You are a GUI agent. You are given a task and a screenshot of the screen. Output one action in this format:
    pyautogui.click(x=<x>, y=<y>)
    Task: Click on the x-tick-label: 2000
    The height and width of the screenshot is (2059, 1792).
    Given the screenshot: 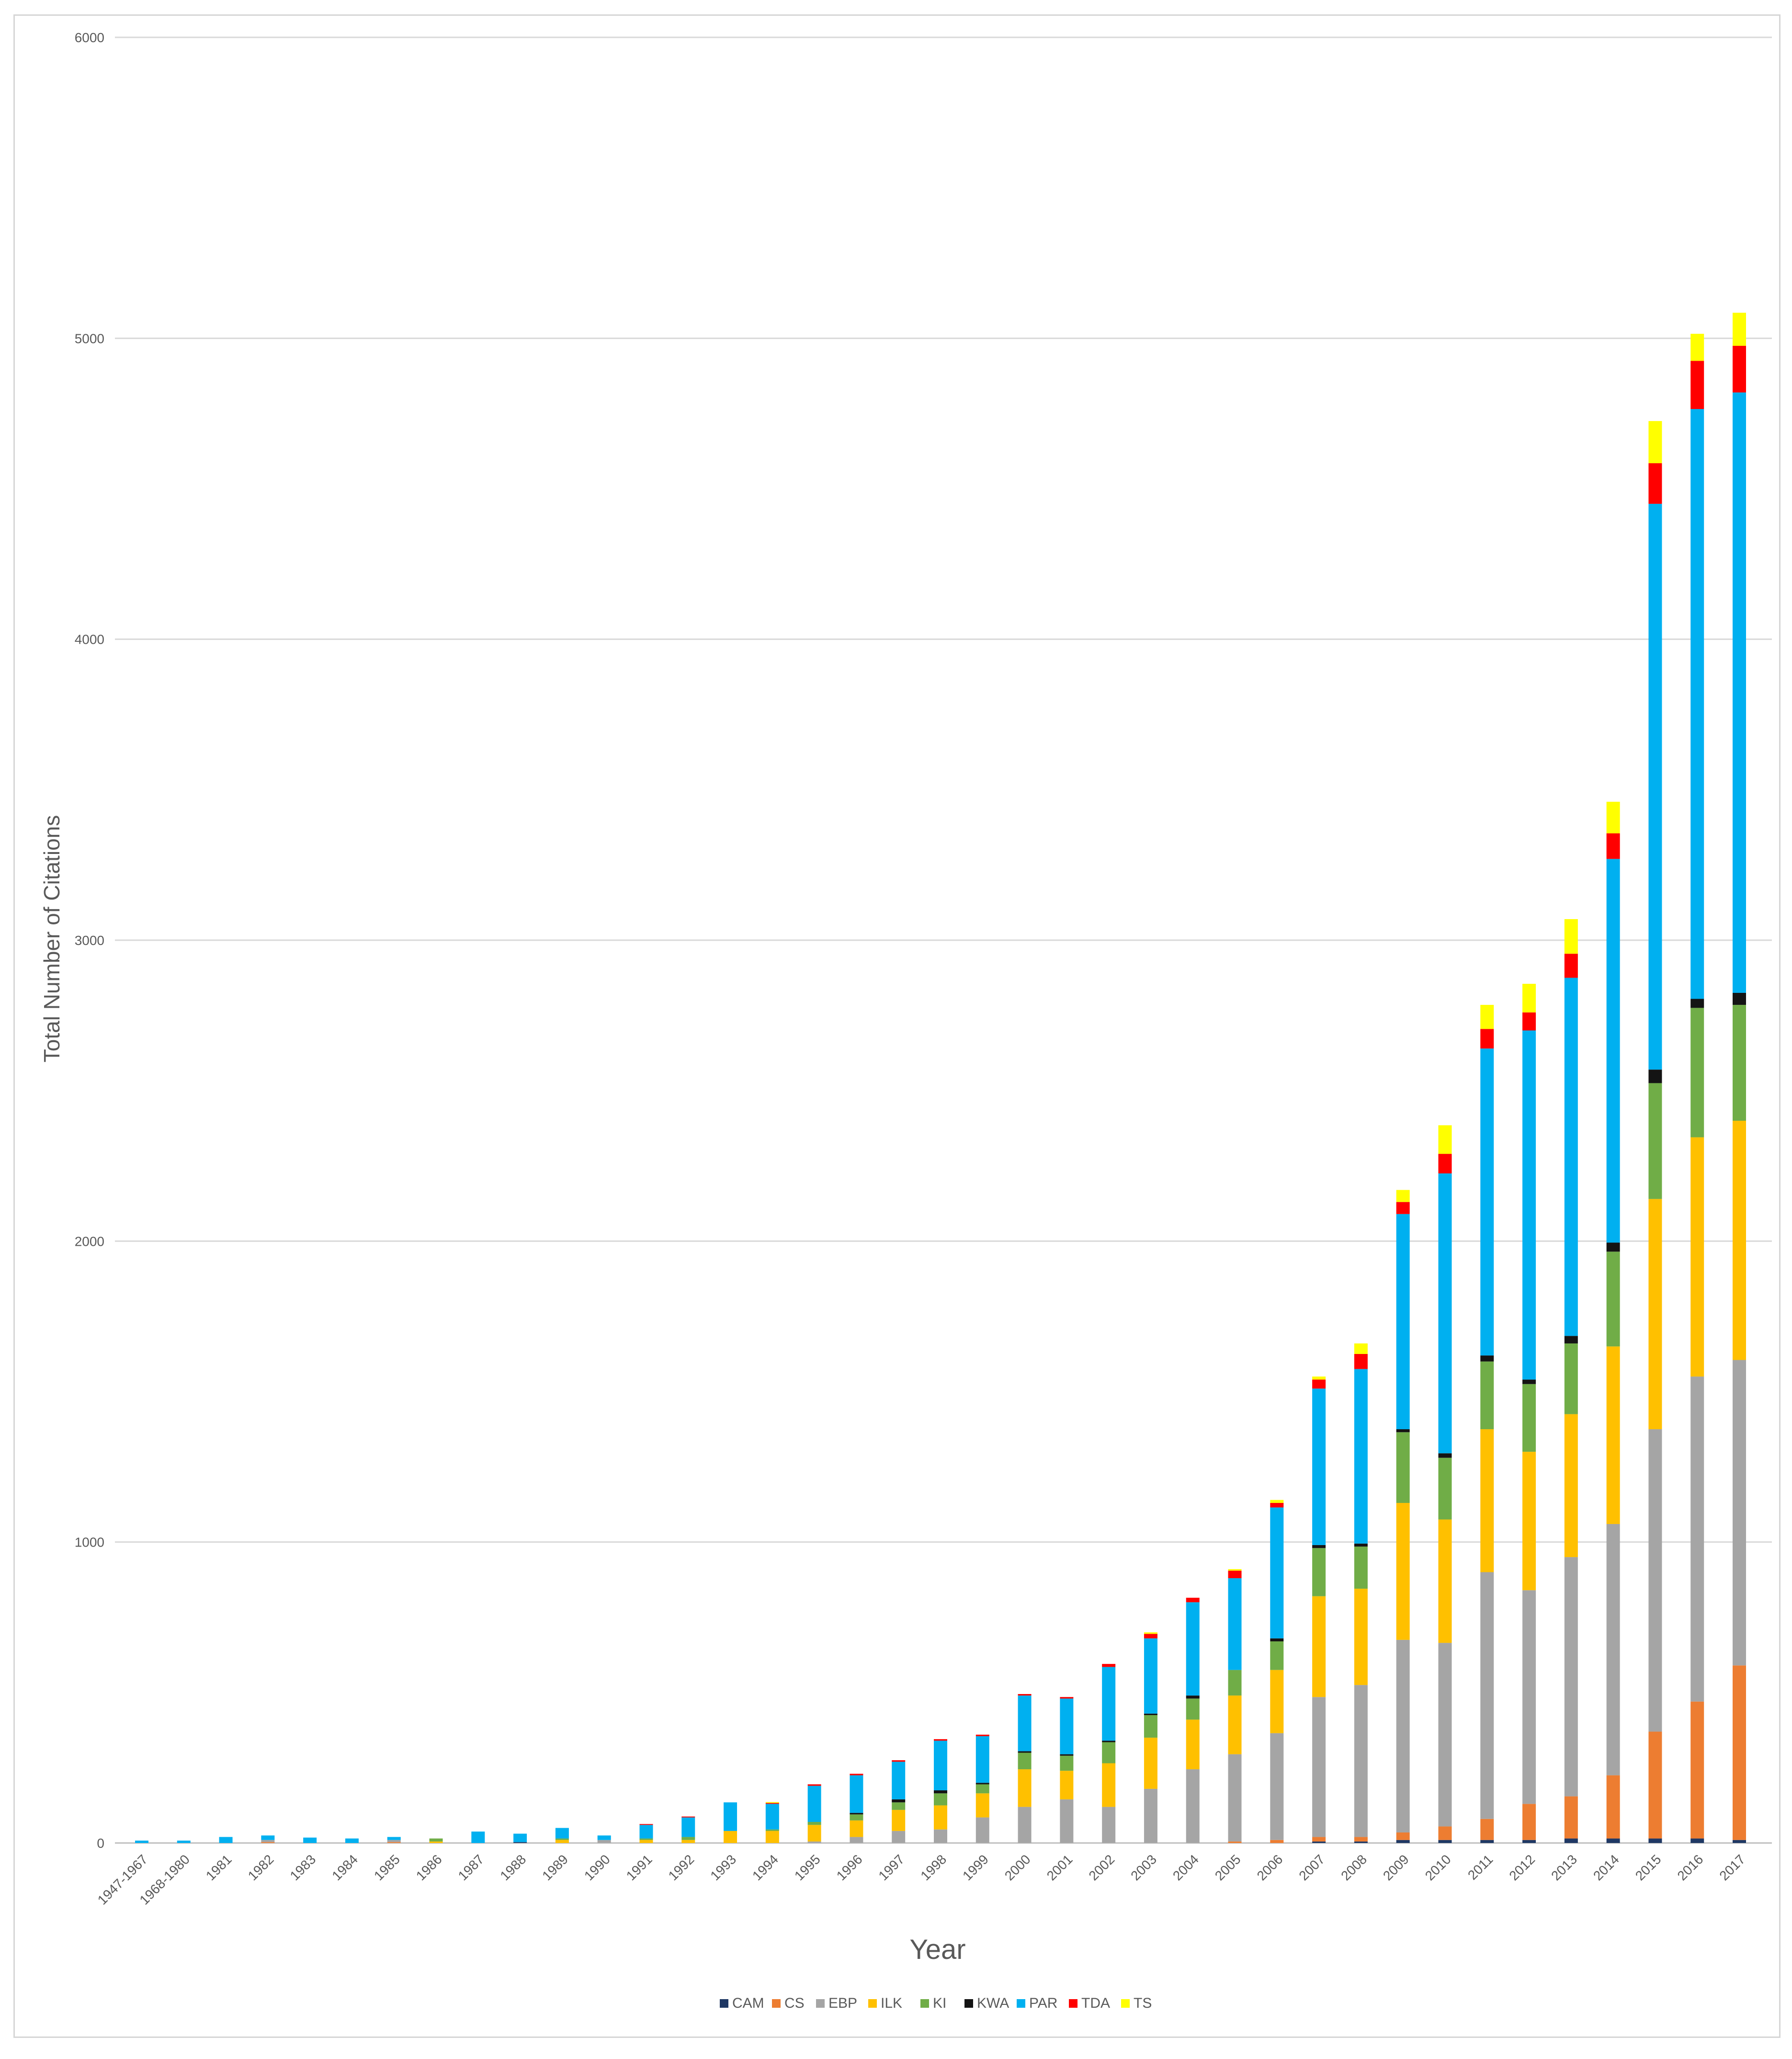 What is the action you would take?
    pyautogui.click(x=1017, y=1867)
    